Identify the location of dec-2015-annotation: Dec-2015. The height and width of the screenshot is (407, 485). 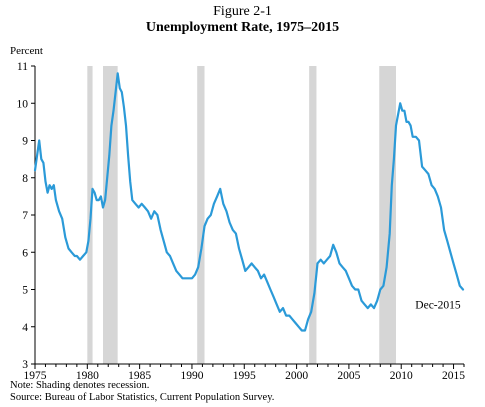
(438, 306).